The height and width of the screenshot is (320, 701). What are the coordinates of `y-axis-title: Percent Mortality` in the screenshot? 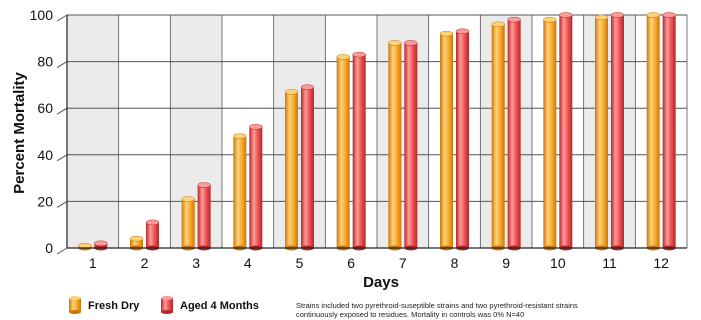 It's located at (19, 132).